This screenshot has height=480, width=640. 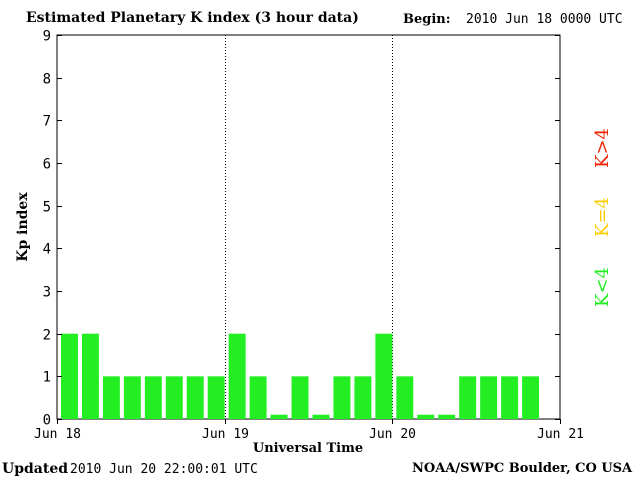 I want to click on y-tick-label: 5, so click(x=47, y=208).